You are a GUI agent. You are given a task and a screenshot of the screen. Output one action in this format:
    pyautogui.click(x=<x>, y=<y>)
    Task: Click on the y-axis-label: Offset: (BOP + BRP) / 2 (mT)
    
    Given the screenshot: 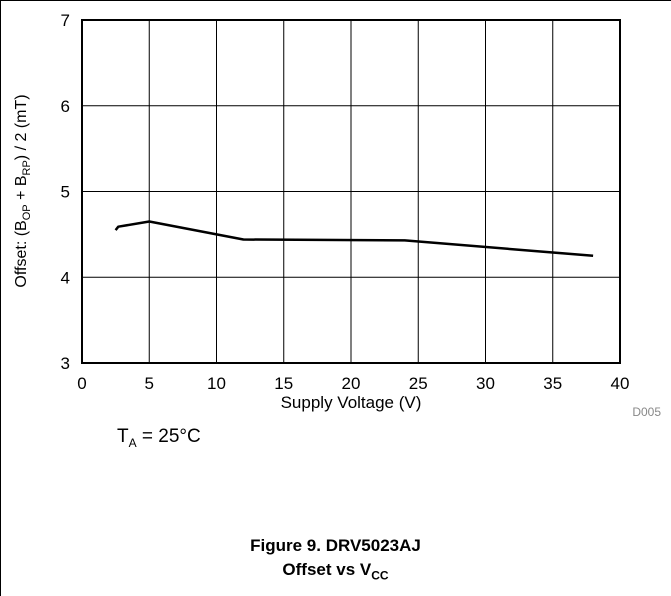 What is the action you would take?
    pyautogui.click(x=23, y=190)
    